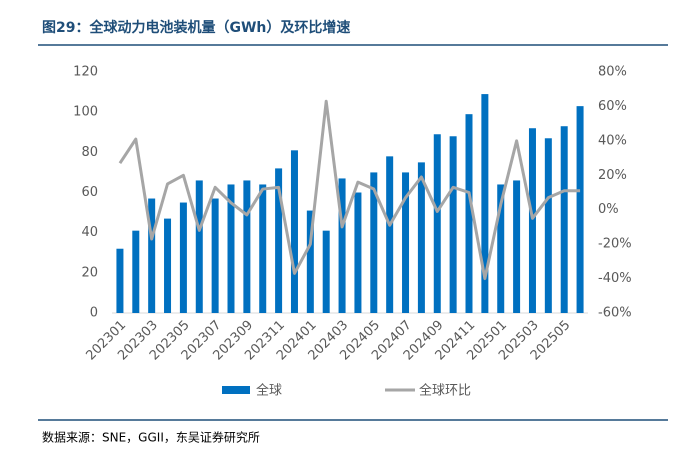 The width and height of the screenshot is (683, 458). Describe the element at coordinates (89, 152) in the screenshot. I see `y-tick-label: 80` at that location.